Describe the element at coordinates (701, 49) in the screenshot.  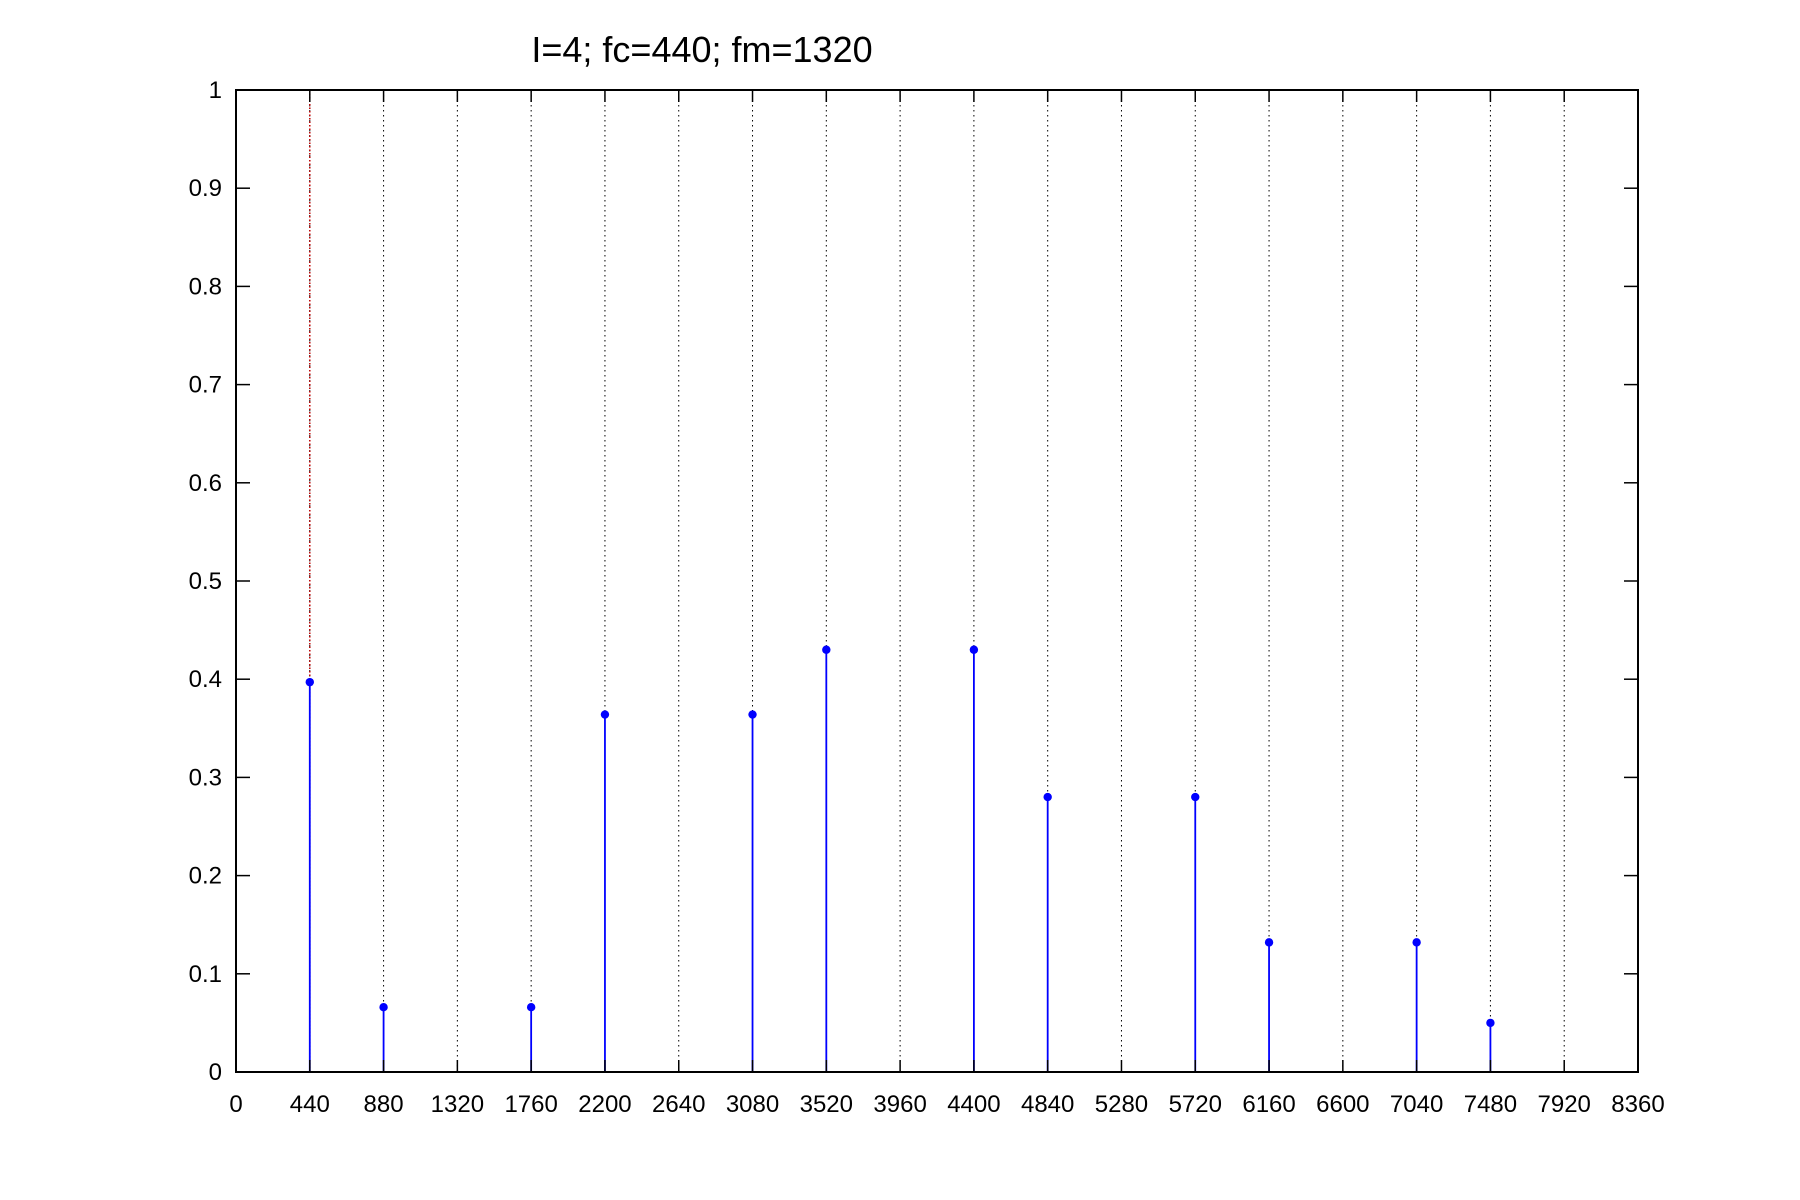
I see `chart-title: I=4; fc=440; fm=1320` at that location.